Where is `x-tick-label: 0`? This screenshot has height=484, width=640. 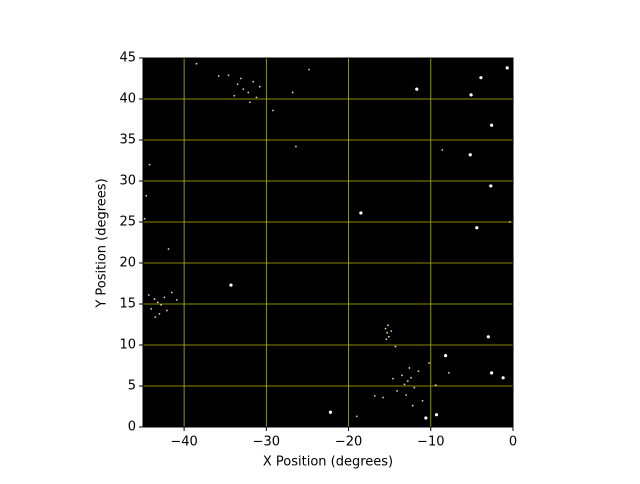 x-tick-label: 0 is located at coordinates (513, 442).